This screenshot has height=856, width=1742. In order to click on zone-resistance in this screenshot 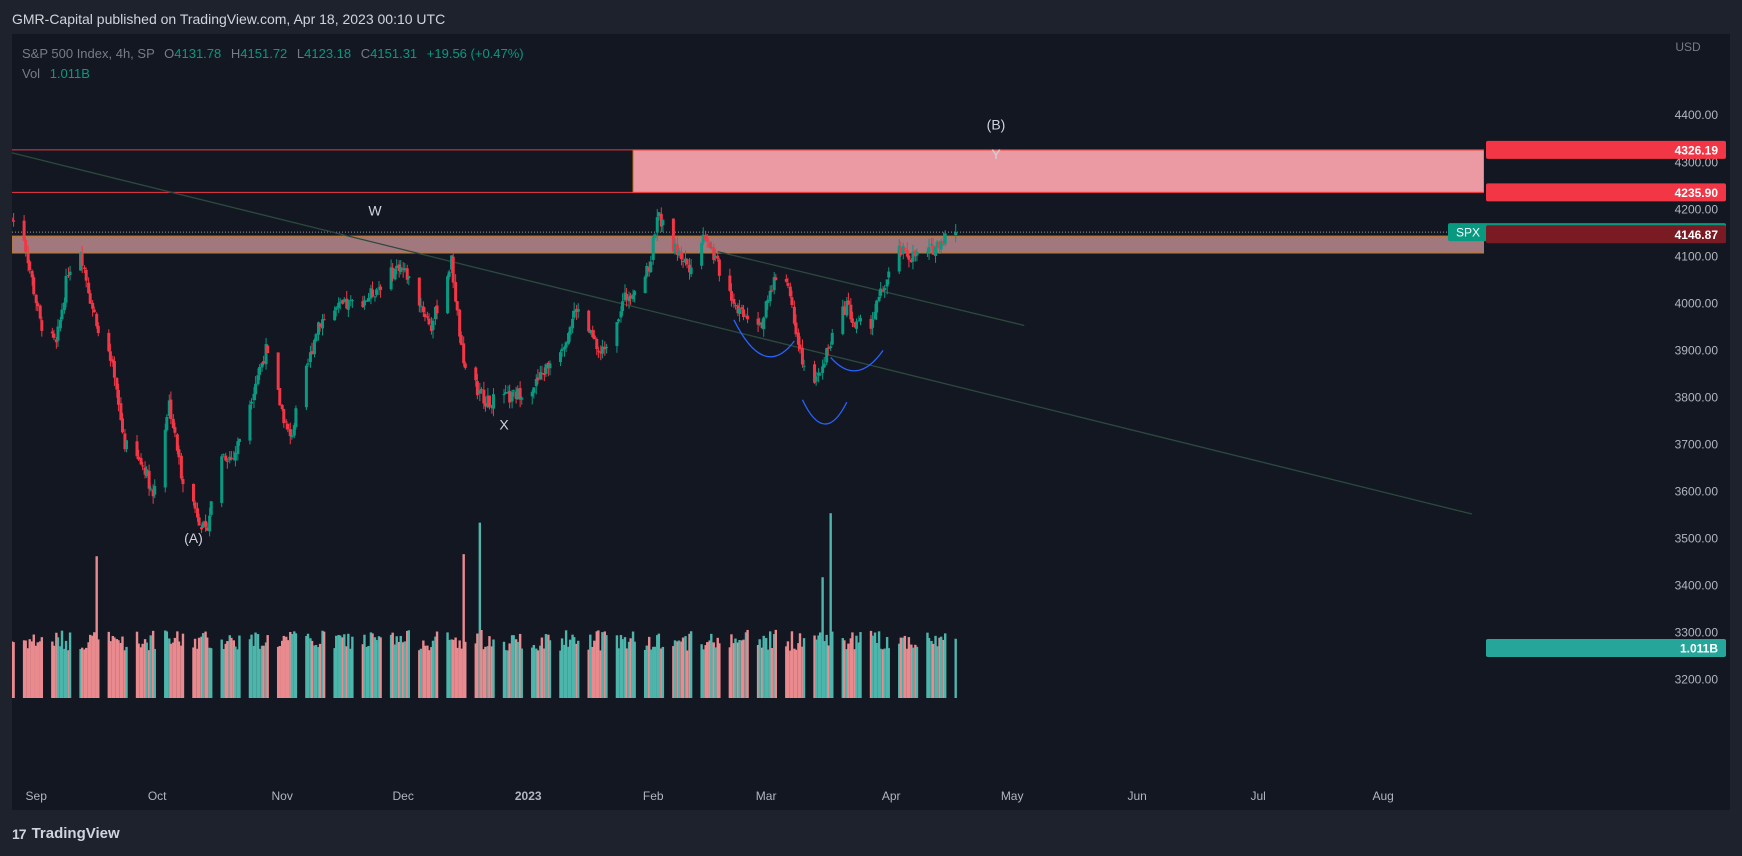, I will do `click(748, 244)`.